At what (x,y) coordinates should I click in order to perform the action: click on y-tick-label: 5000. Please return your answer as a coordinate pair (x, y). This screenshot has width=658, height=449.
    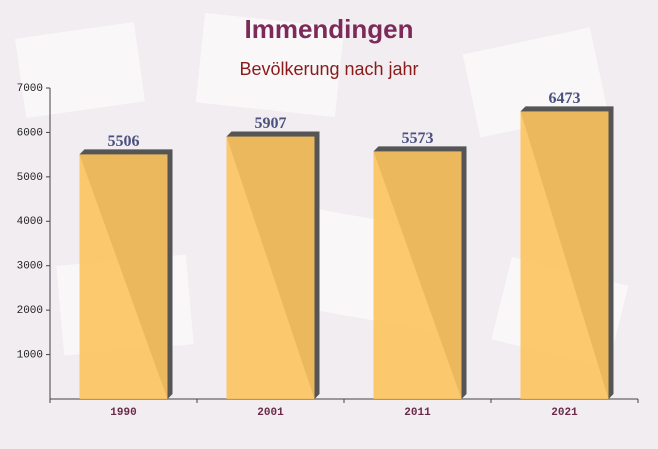
    Looking at the image, I should click on (30, 178).